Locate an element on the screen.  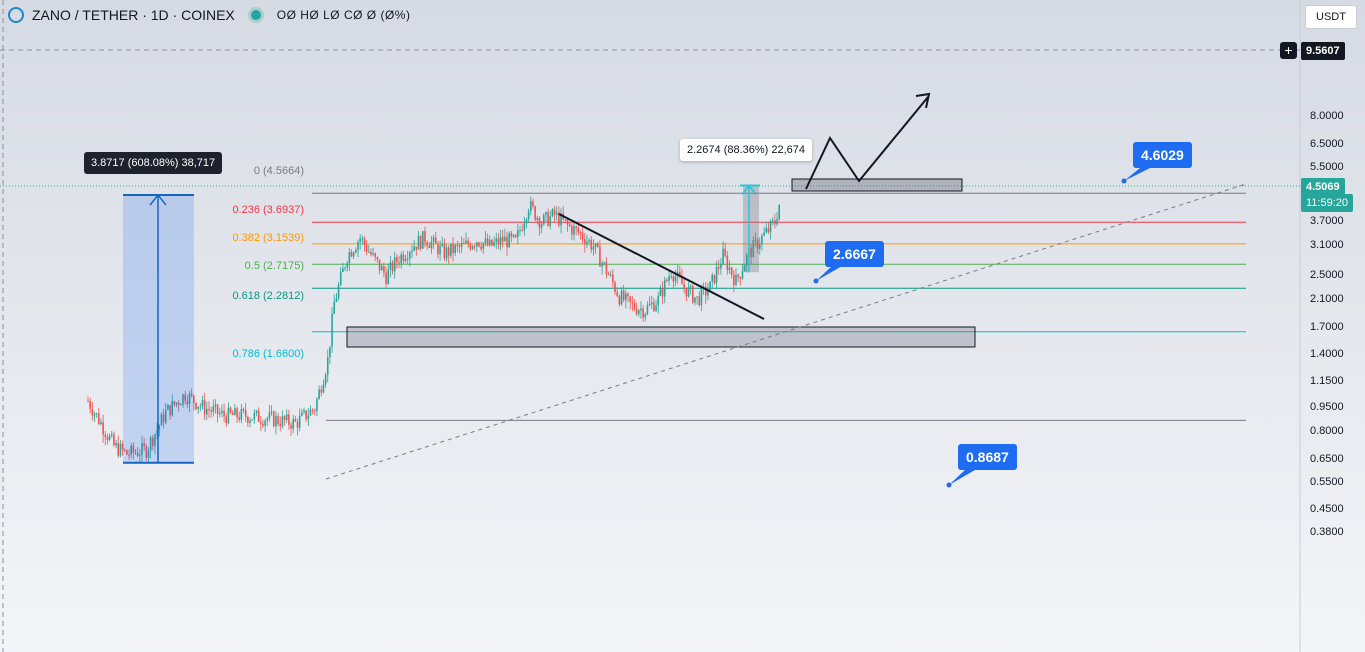
fib-level-label-05: 0.5 (2.7175) is located at coordinates (274, 266).